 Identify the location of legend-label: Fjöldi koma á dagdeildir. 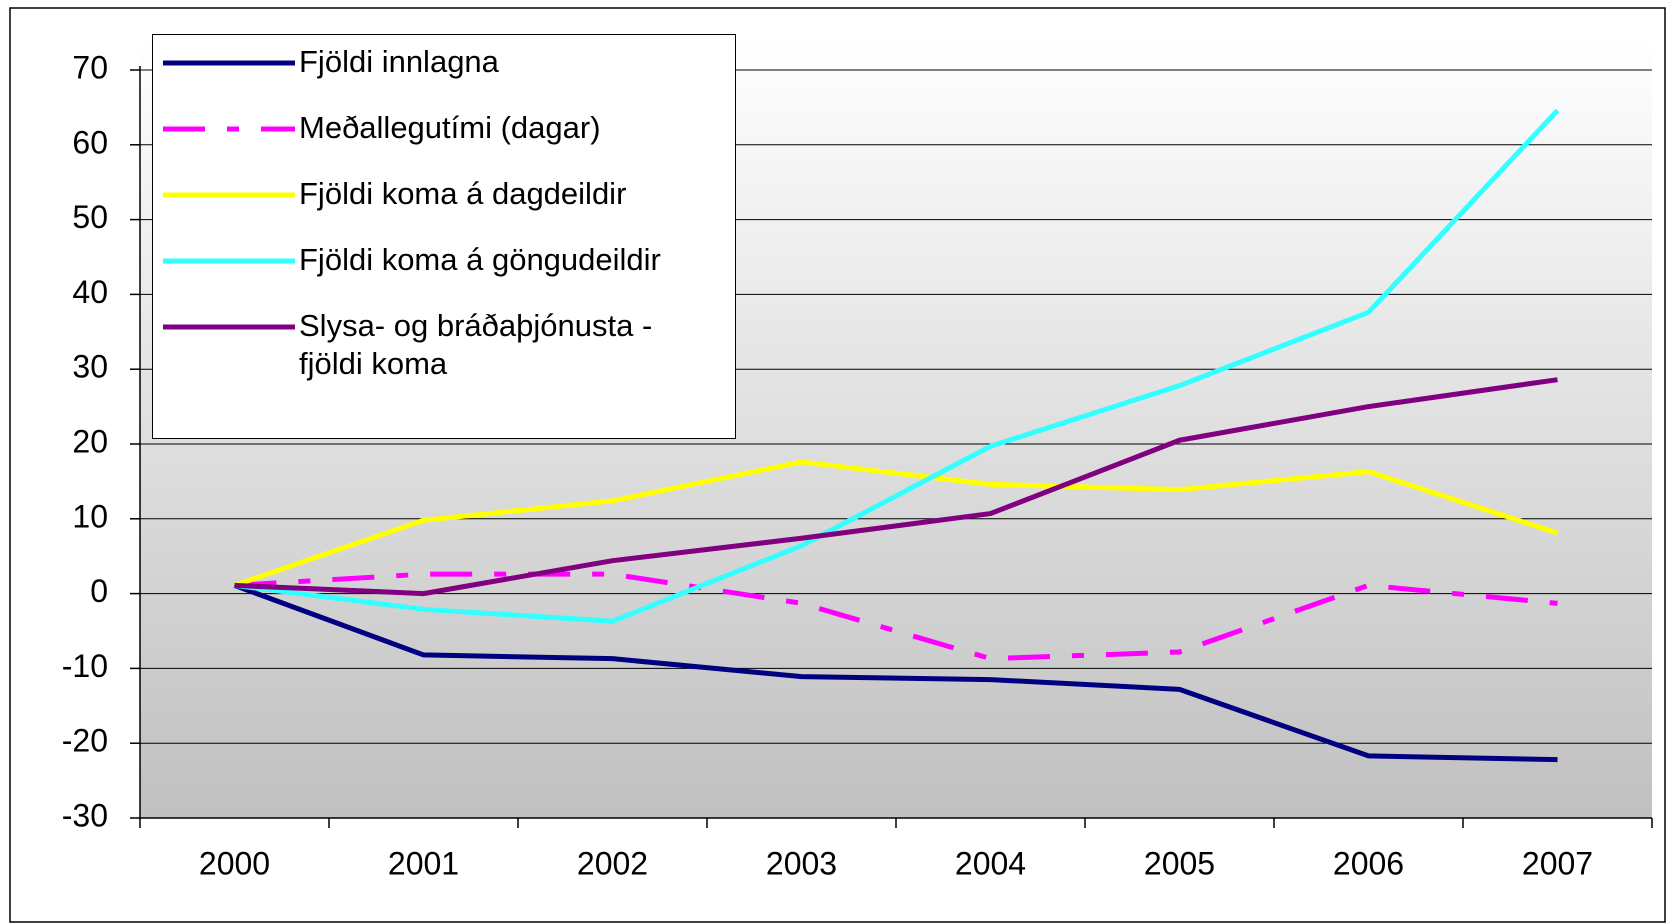
(463, 193).